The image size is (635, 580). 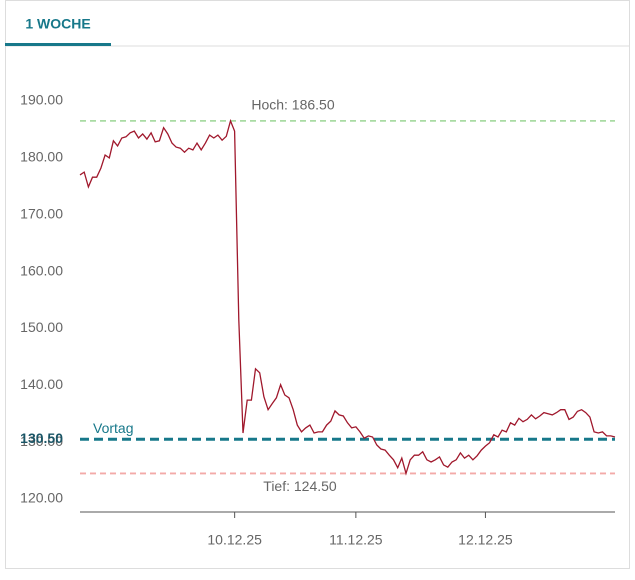 I want to click on y-tick-label: 140.00, so click(x=41, y=384).